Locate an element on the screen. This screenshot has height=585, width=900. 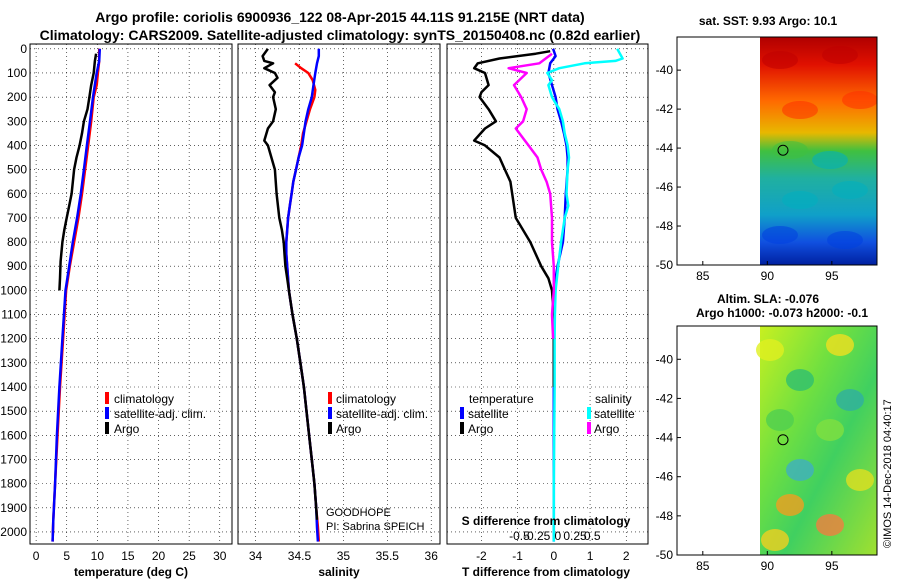
depth-tick-label: 1000 is located at coordinates (13, 290).